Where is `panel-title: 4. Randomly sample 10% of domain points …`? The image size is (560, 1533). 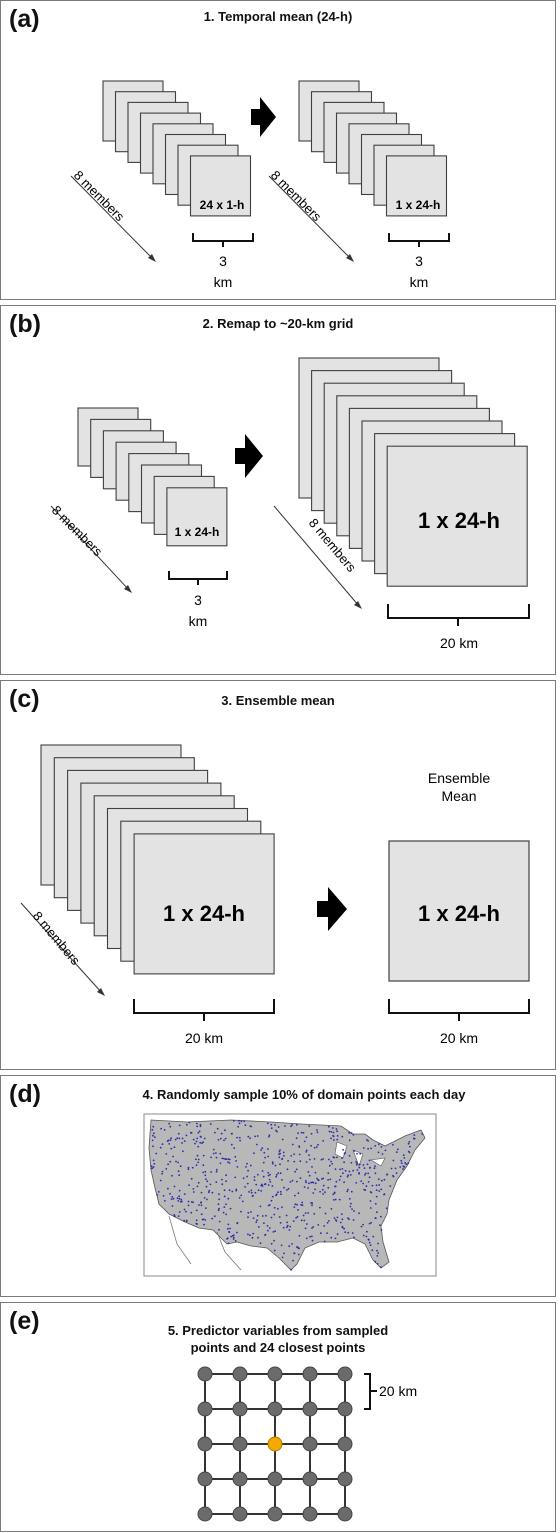
panel-title: 4. Randomly sample 10% of domain points … is located at coordinates (304, 1094).